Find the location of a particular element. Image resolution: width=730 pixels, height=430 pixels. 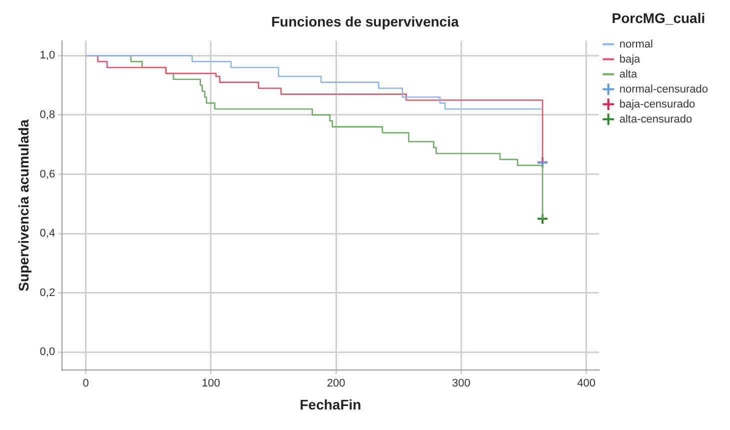

x-tick-label: 0 is located at coordinates (85, 384).